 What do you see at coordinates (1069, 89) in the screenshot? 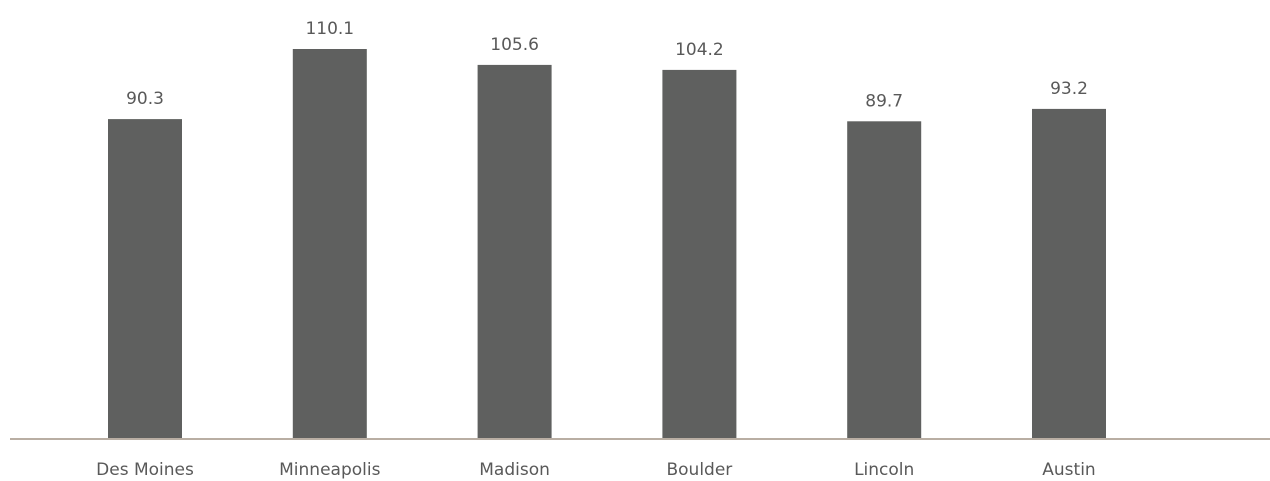
I see `data-label: 93.2` at bounding box center [1069, 89].